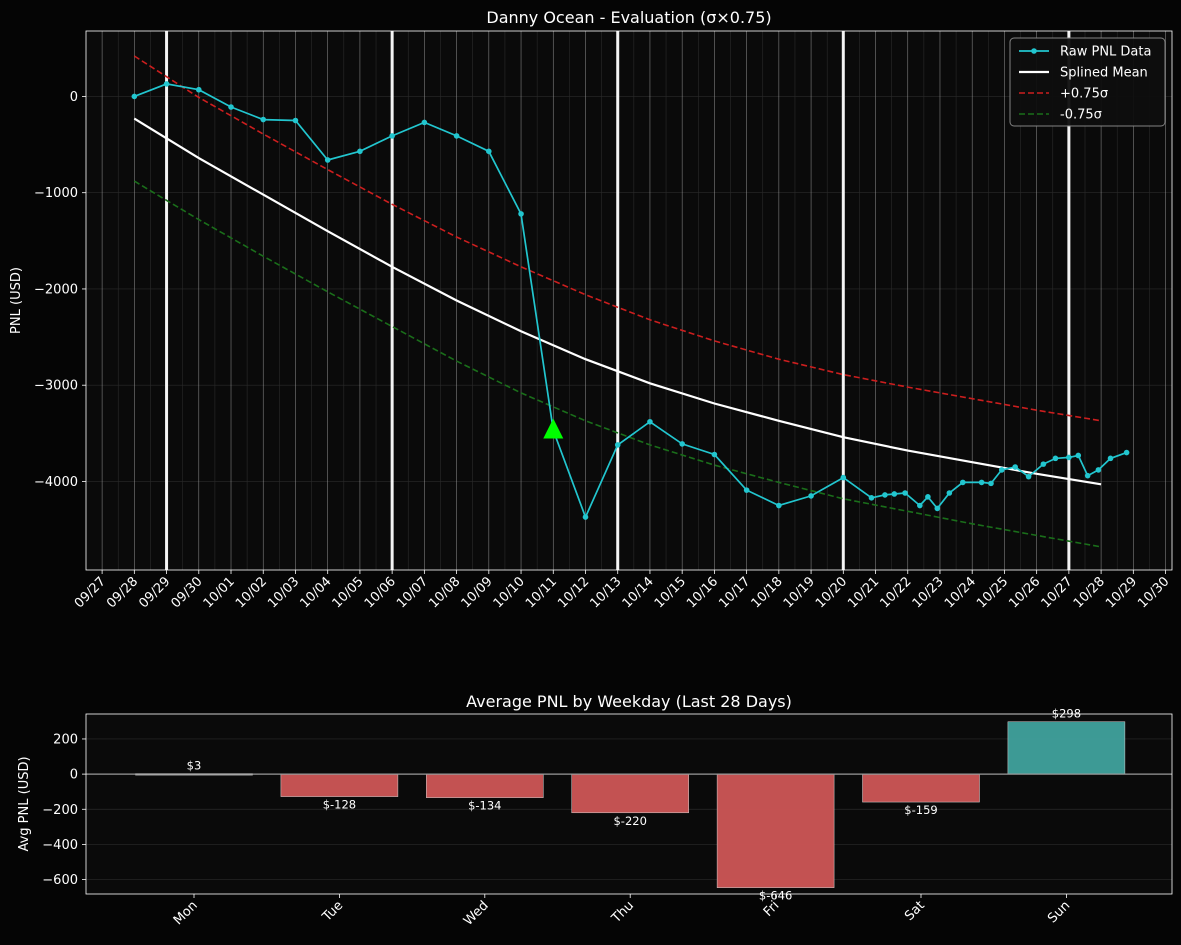 Image resolution: width=1181 pixels, height=945 pixels. What do you see at coordinates (65, 739) in the screenshot?
I see `bar-y-tick-label: 200` at bounding box center [65, 739].